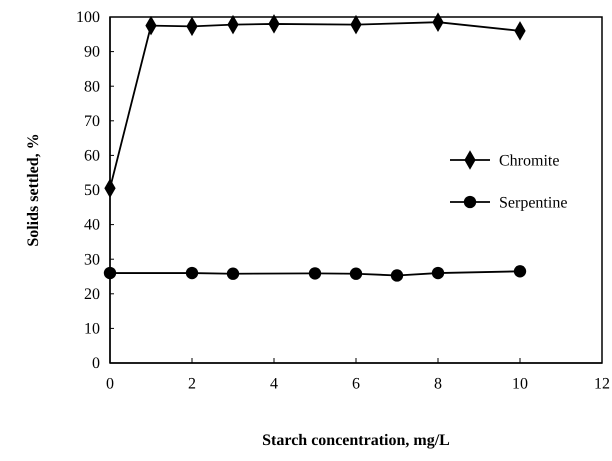 The width and height of the screenshot is (612, 461). I want to click on x-tick-label: 2, so click(192, 383).